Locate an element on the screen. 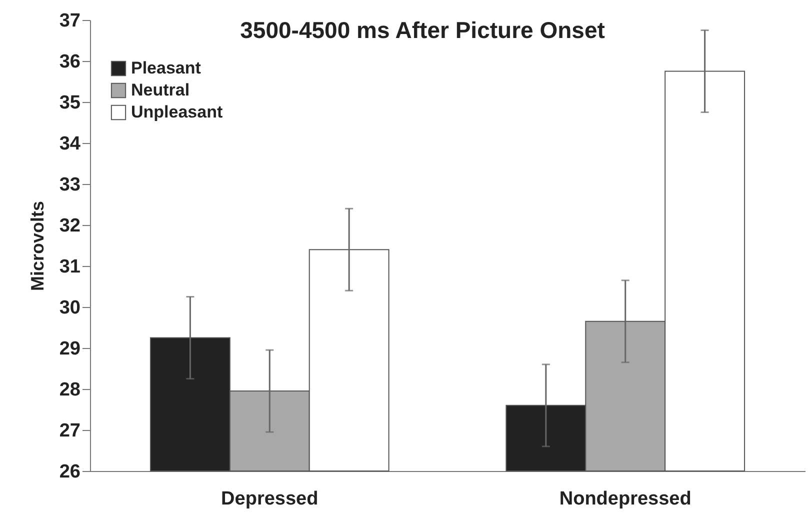 This screenshot has width=810, height=526. legend-label: Pleasant is located at coordinates (166, 68).